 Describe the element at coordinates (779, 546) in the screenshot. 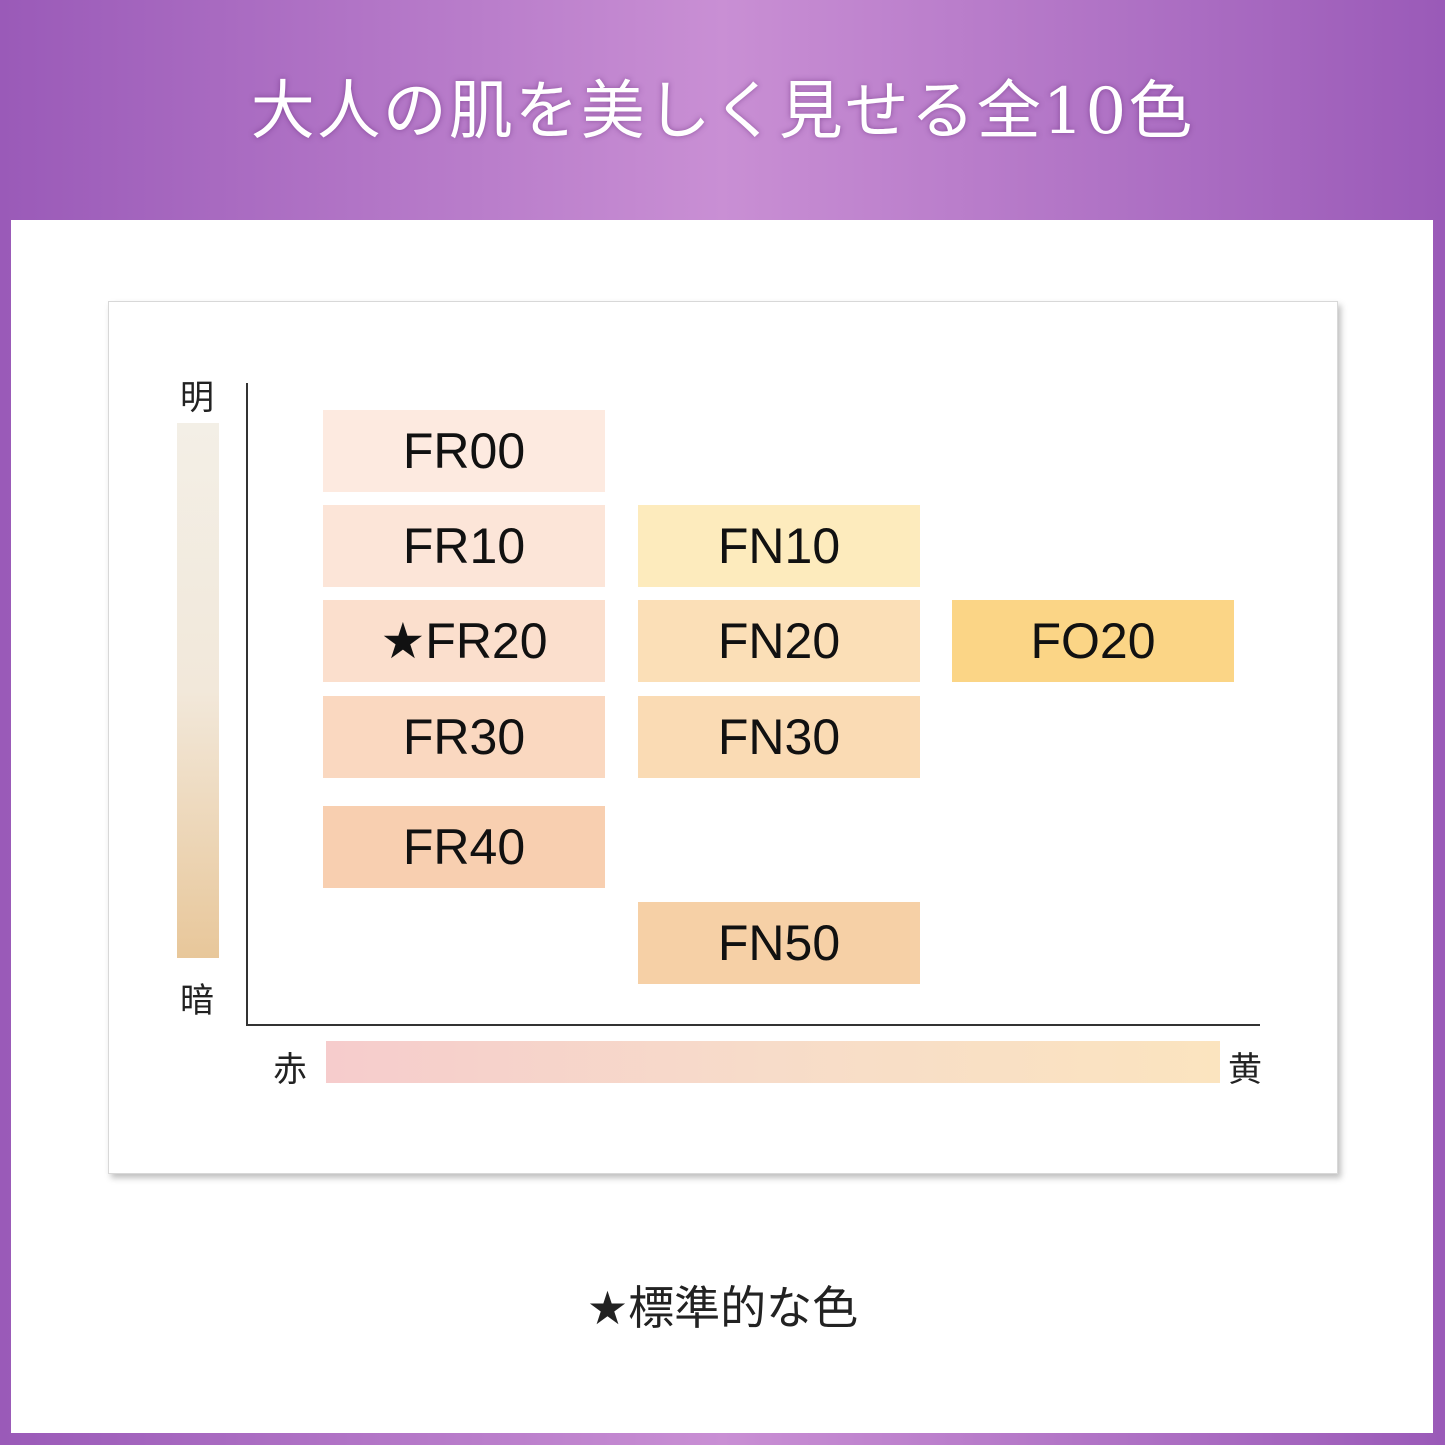

I see `shade-swatch-fn10: FN10` at that location.